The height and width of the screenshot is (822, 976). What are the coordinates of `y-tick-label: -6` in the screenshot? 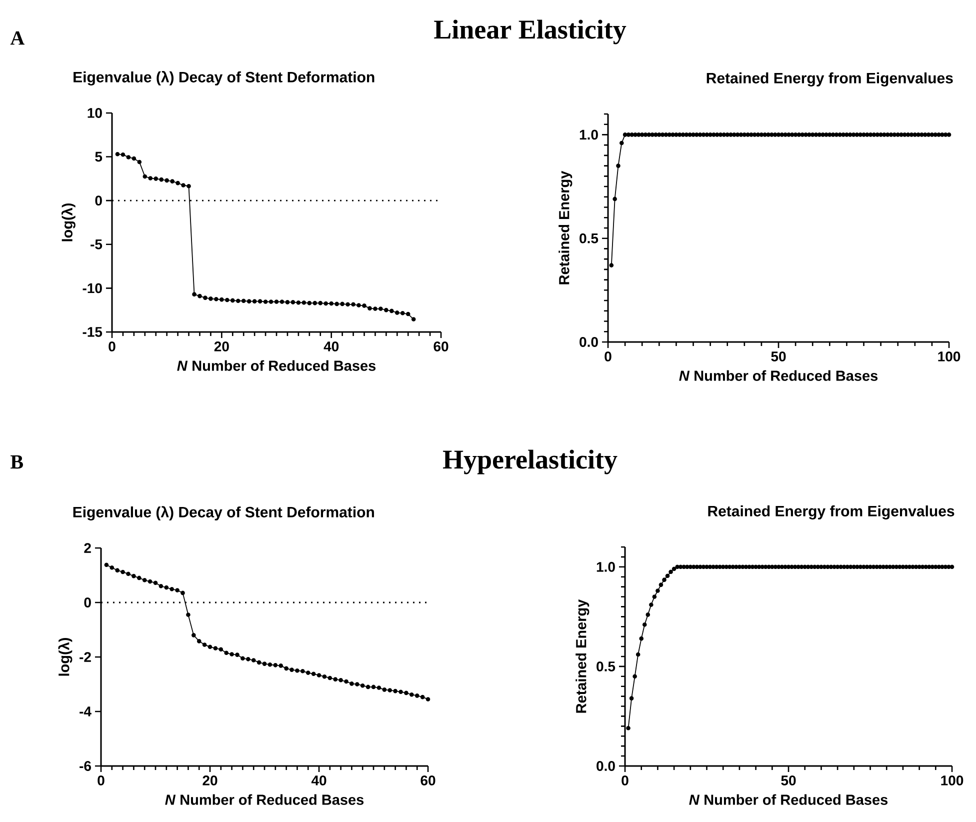 It's located at (85, 766).